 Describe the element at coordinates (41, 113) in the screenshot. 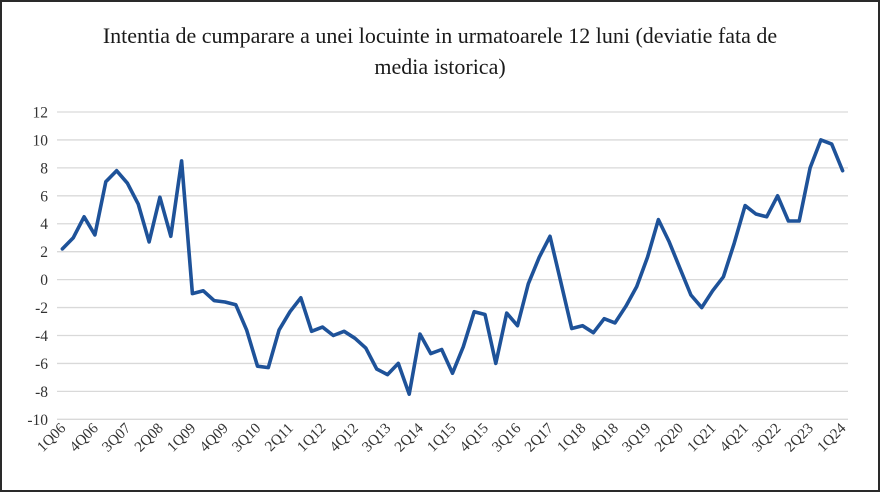

I see `y-tick-label: 12` at that location.